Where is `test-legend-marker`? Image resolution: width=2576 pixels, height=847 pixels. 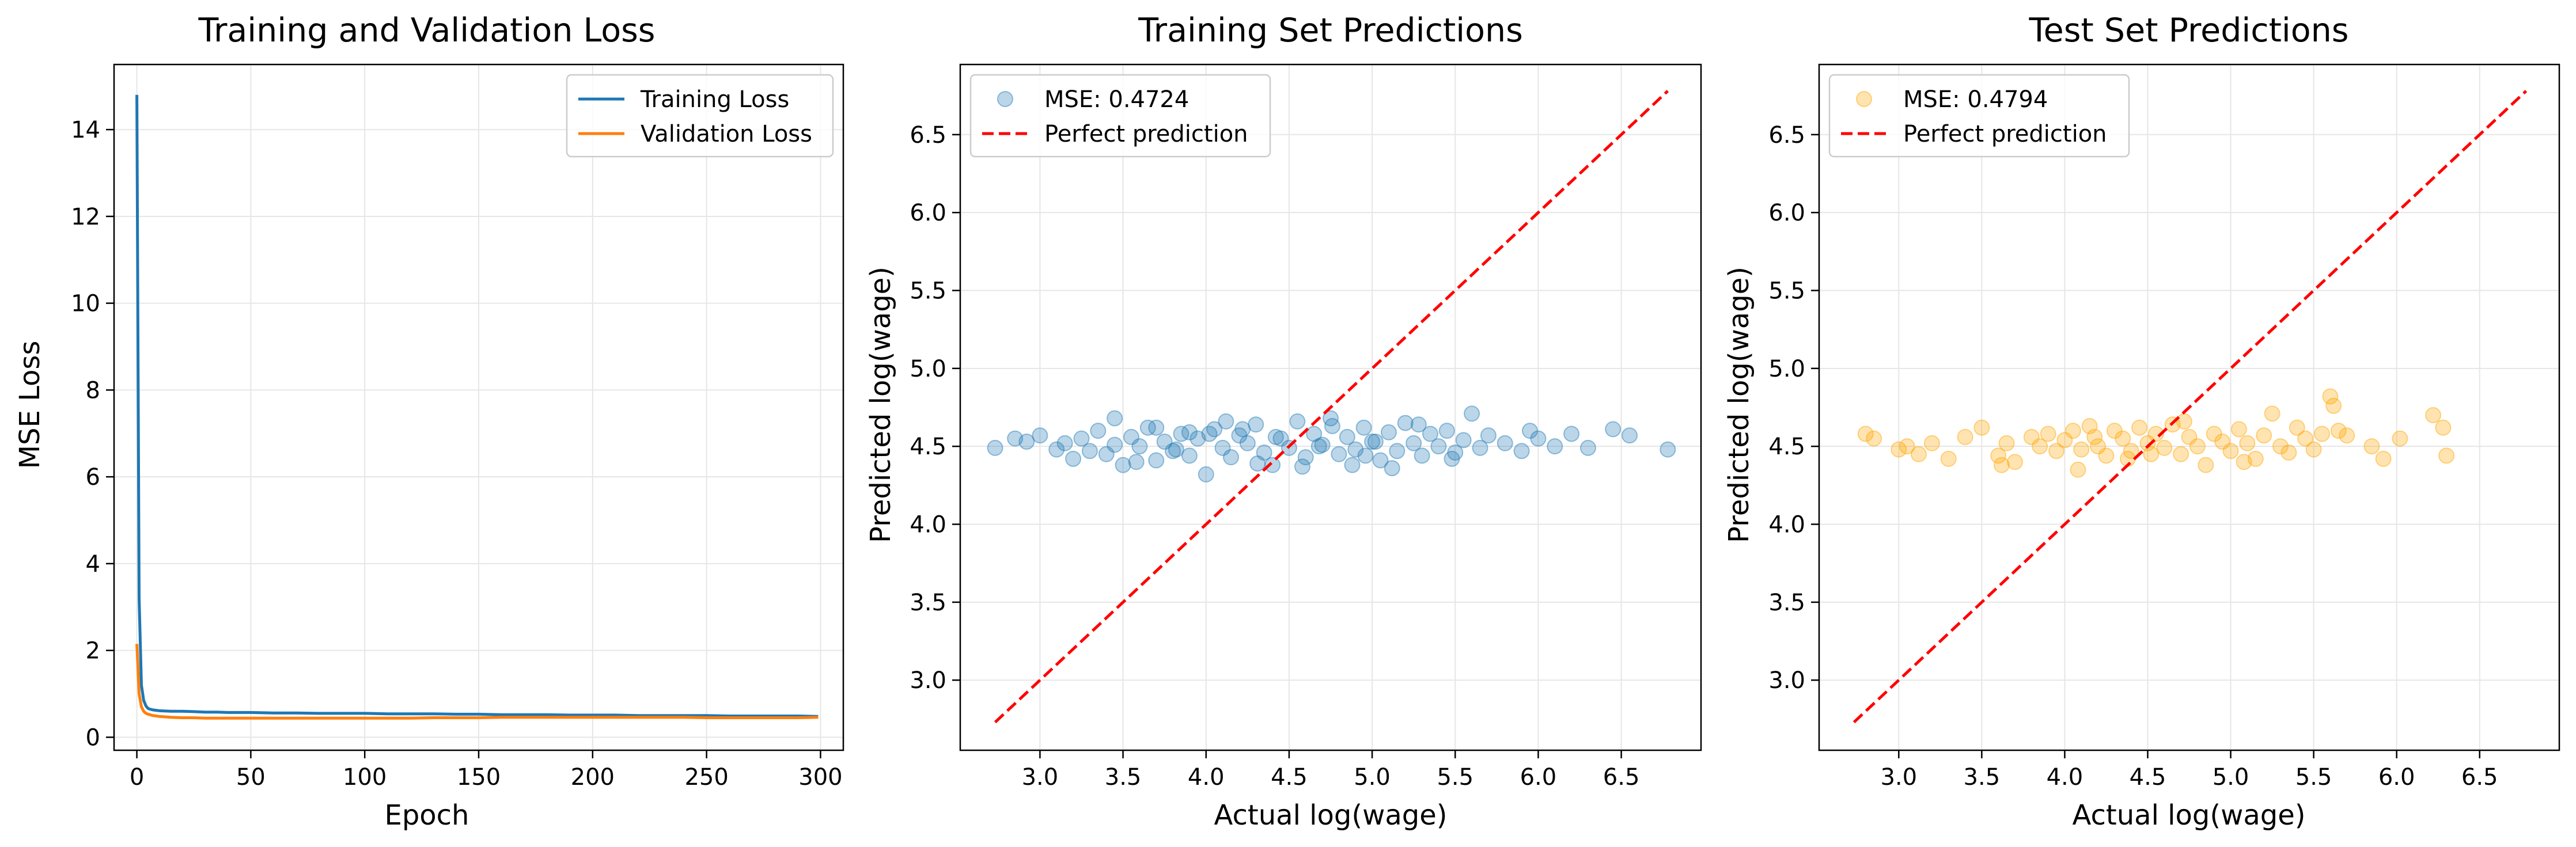 test-legend-marker is located at coordinates (1864, 99).